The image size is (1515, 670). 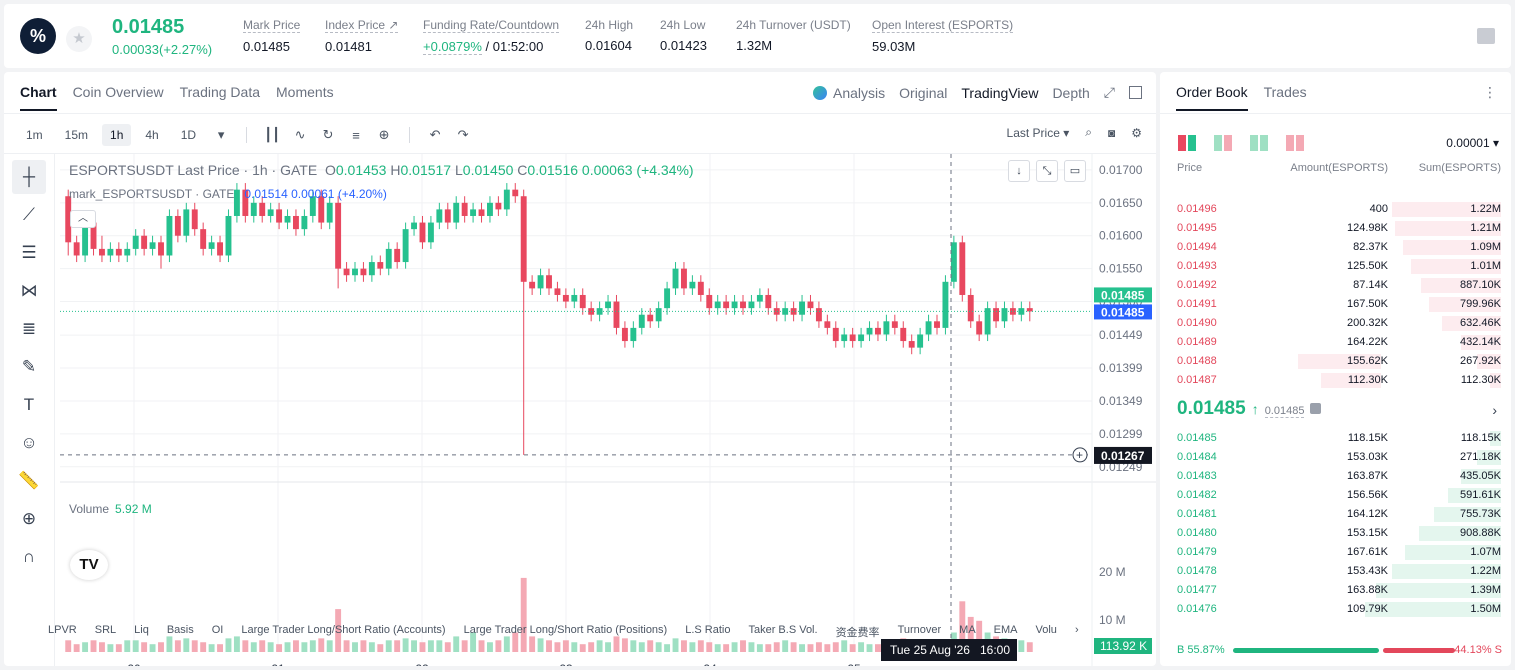 What do you see at coordinates (384, 134) in the screenshot?
I see `alert-icon: ⊕` at bounding box center [384, 134].